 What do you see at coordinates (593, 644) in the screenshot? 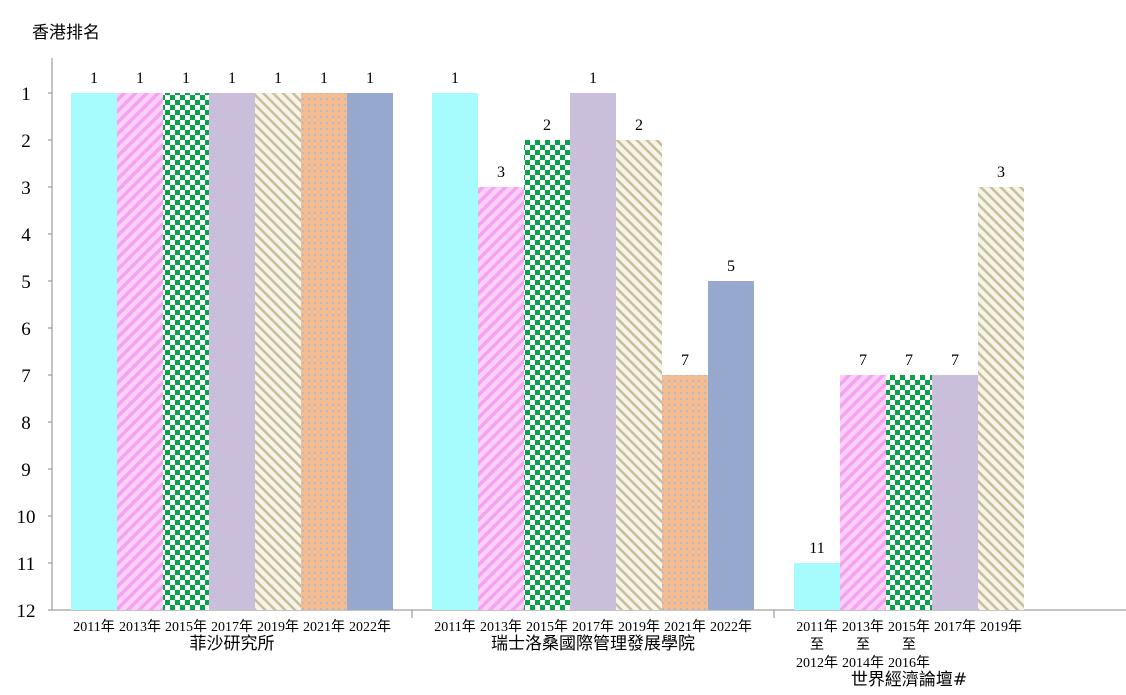
I see `group-label: 瑞士洛桑國際管理發展學院` at bounding box center [593, 644].